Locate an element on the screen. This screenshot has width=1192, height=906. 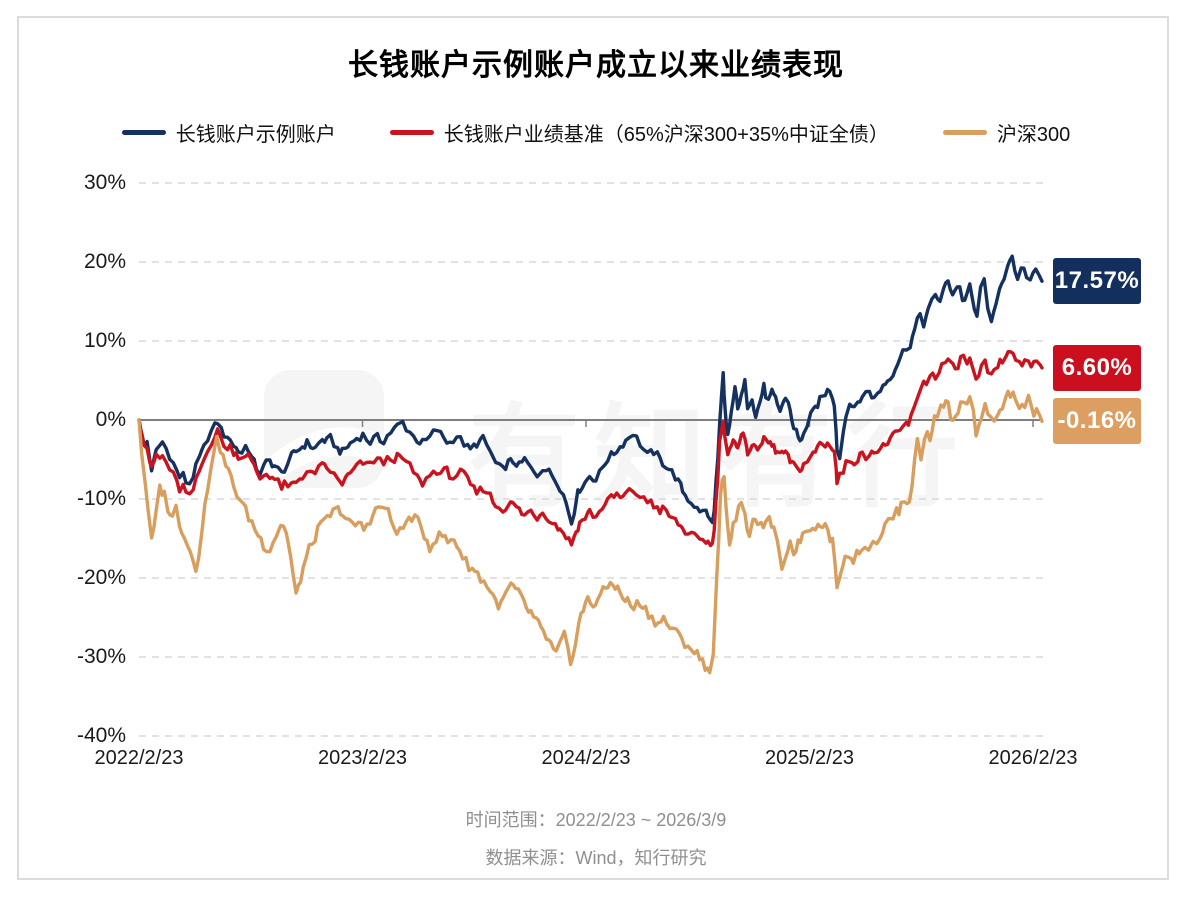
legend-line-swatch-navy is located at coordinates (143, 132).